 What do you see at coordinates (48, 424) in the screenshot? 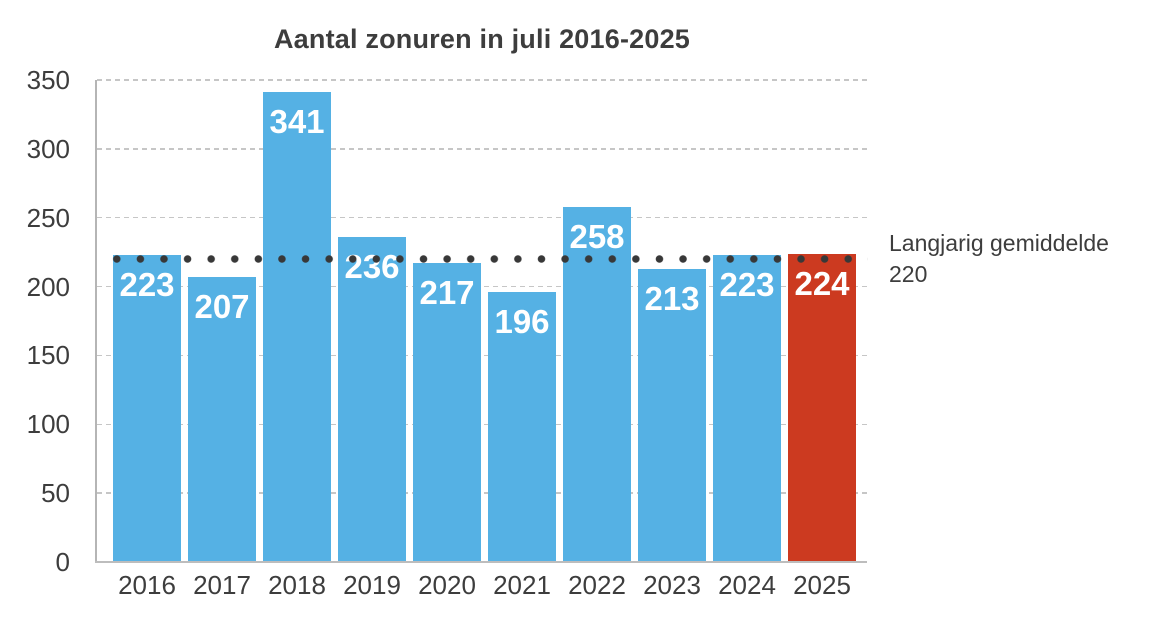
I see `y-tick-label-100: 100` at bounding box center [48, 424].